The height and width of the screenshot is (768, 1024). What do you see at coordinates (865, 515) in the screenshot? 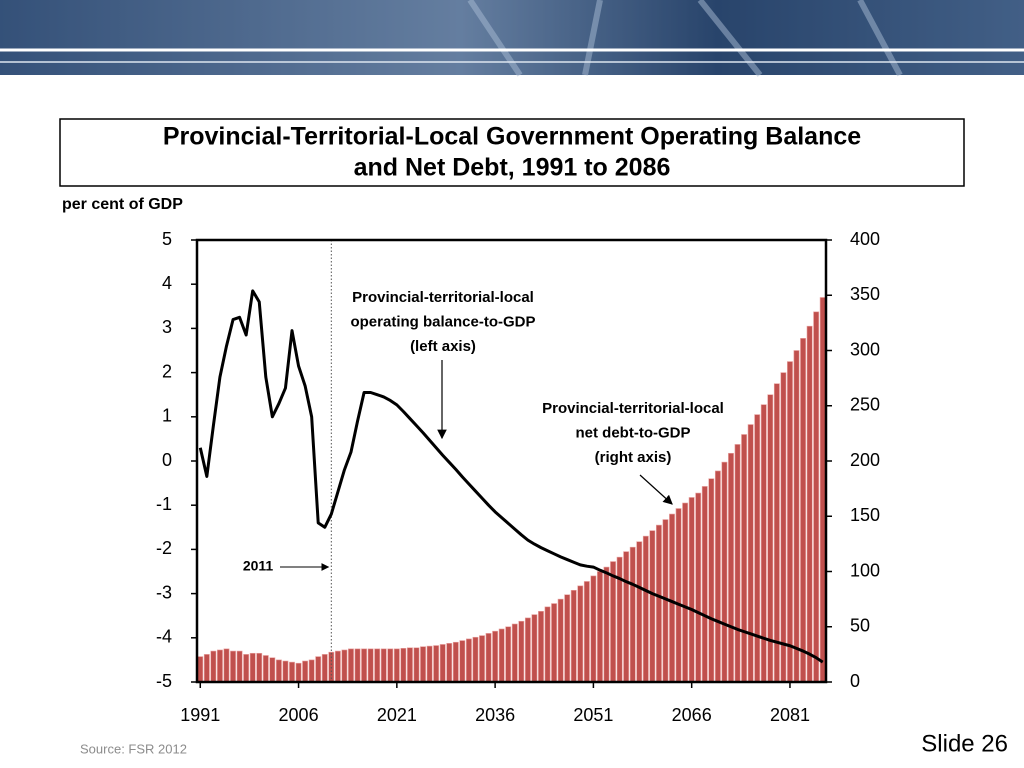
I see `y2-tick-label: 150` at bounding box center [865, 515].